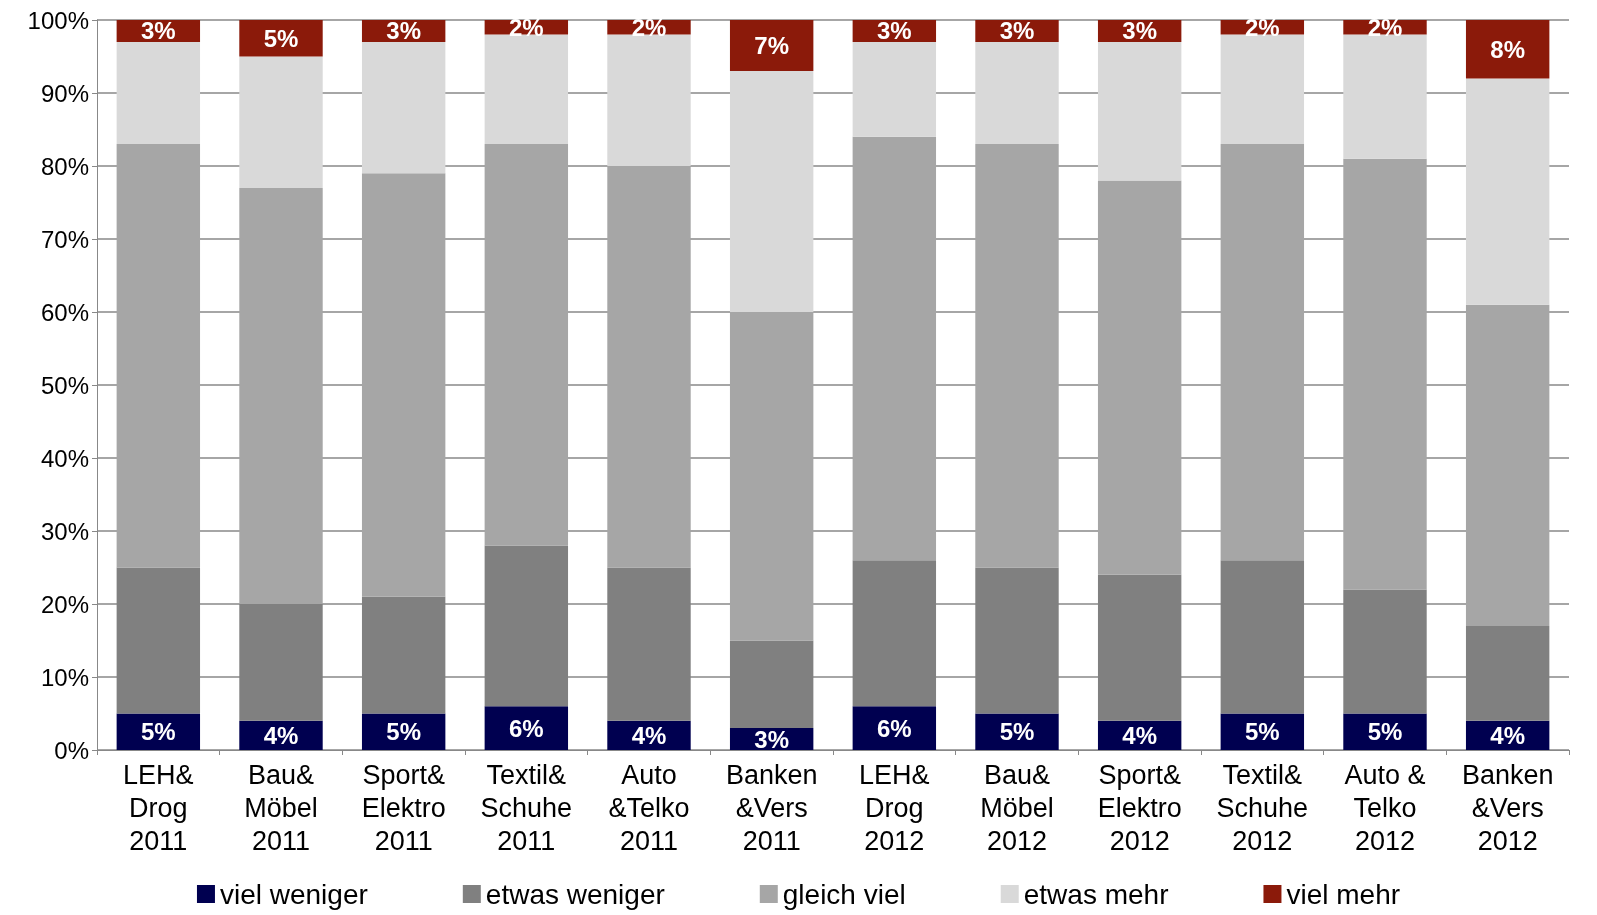 The image size is (1597, 915). I want to click on x-tick-label: Banken &Vers 2012, so click(1507, 807).